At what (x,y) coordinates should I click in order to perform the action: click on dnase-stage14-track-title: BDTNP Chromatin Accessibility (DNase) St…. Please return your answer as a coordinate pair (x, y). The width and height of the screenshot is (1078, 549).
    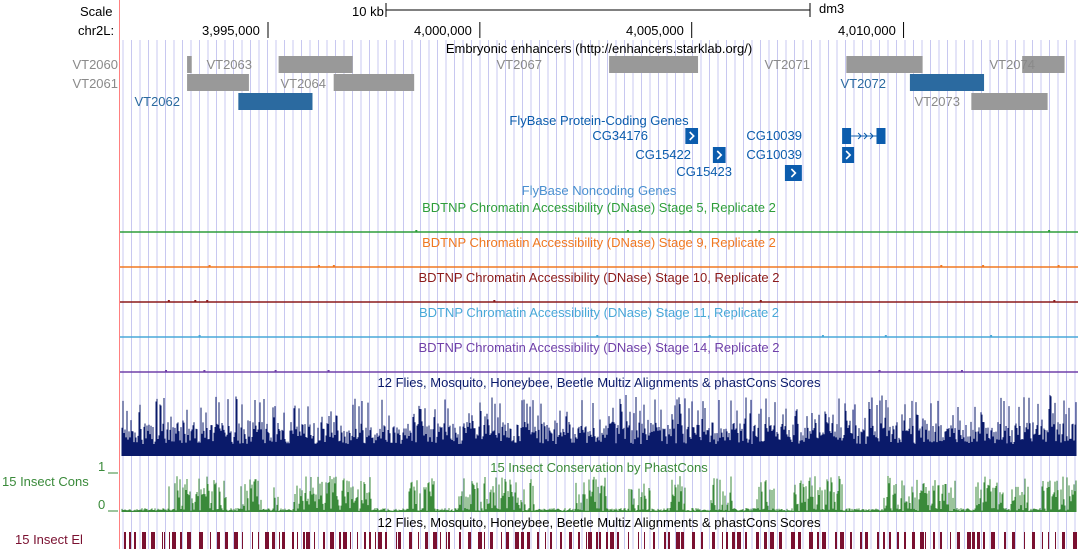
    Looking at the image, I should click on (599, 347).